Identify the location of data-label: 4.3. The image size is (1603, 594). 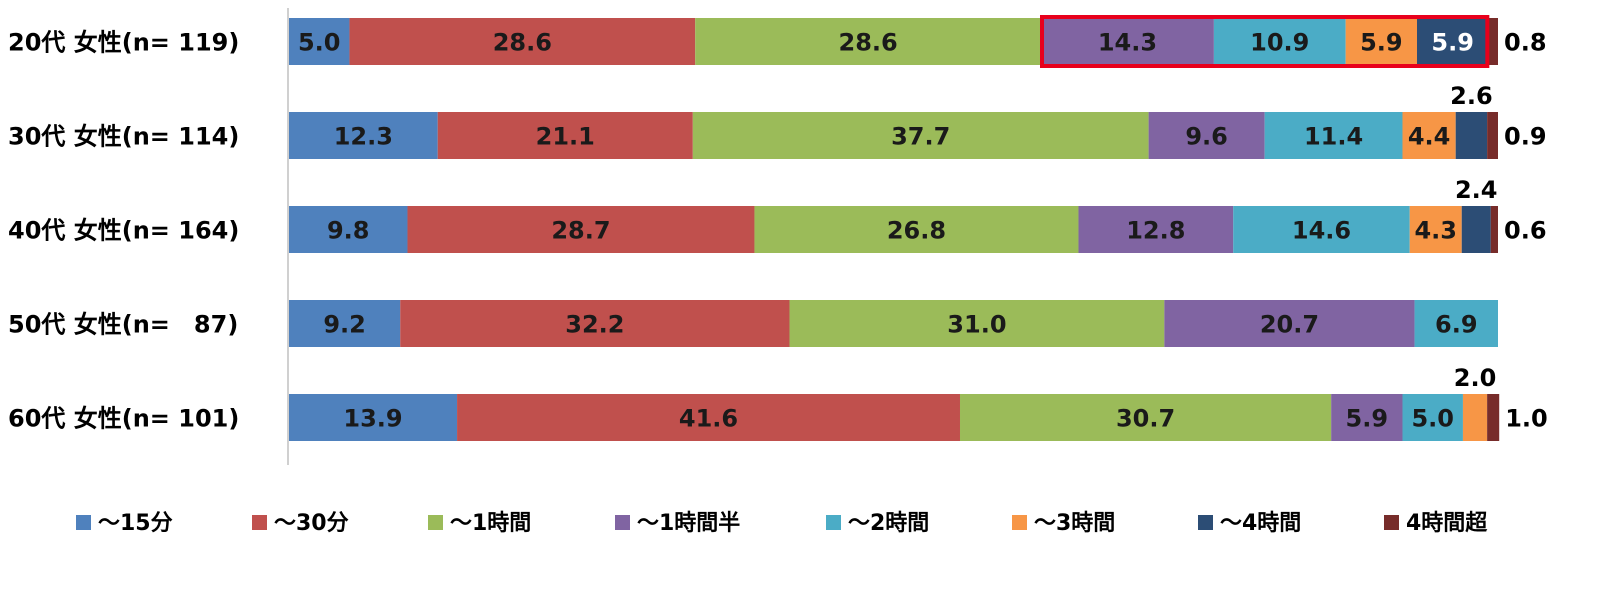
(1435, 231).